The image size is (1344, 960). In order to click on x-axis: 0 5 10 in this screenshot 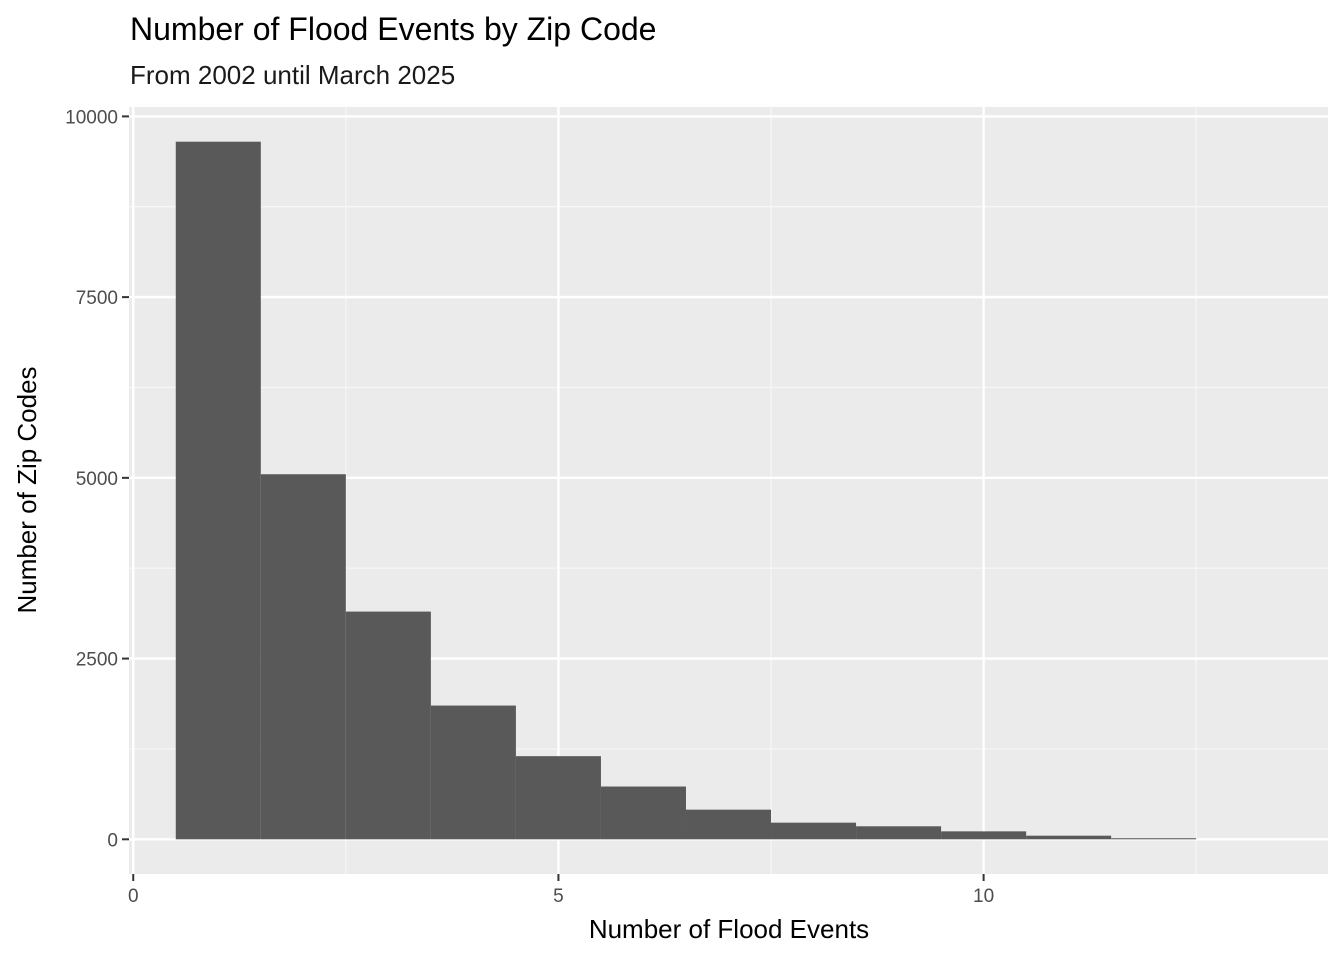, I will do `click(561, 890)`.